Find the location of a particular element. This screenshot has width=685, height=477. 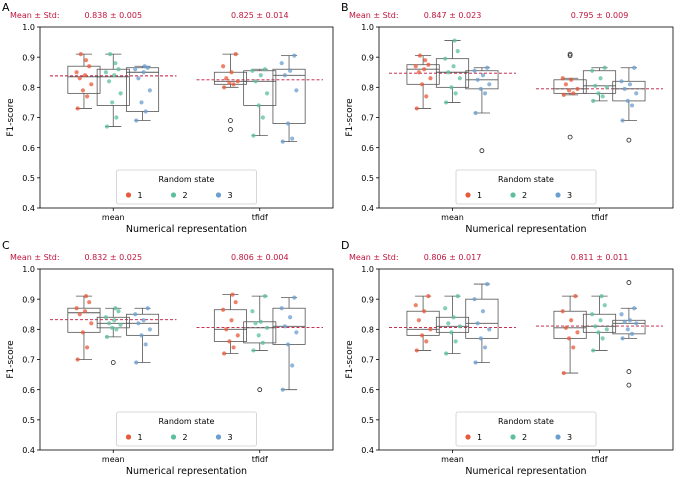

group-stat: 0.832 ± 0.025 is located at coordinates (113, 257).